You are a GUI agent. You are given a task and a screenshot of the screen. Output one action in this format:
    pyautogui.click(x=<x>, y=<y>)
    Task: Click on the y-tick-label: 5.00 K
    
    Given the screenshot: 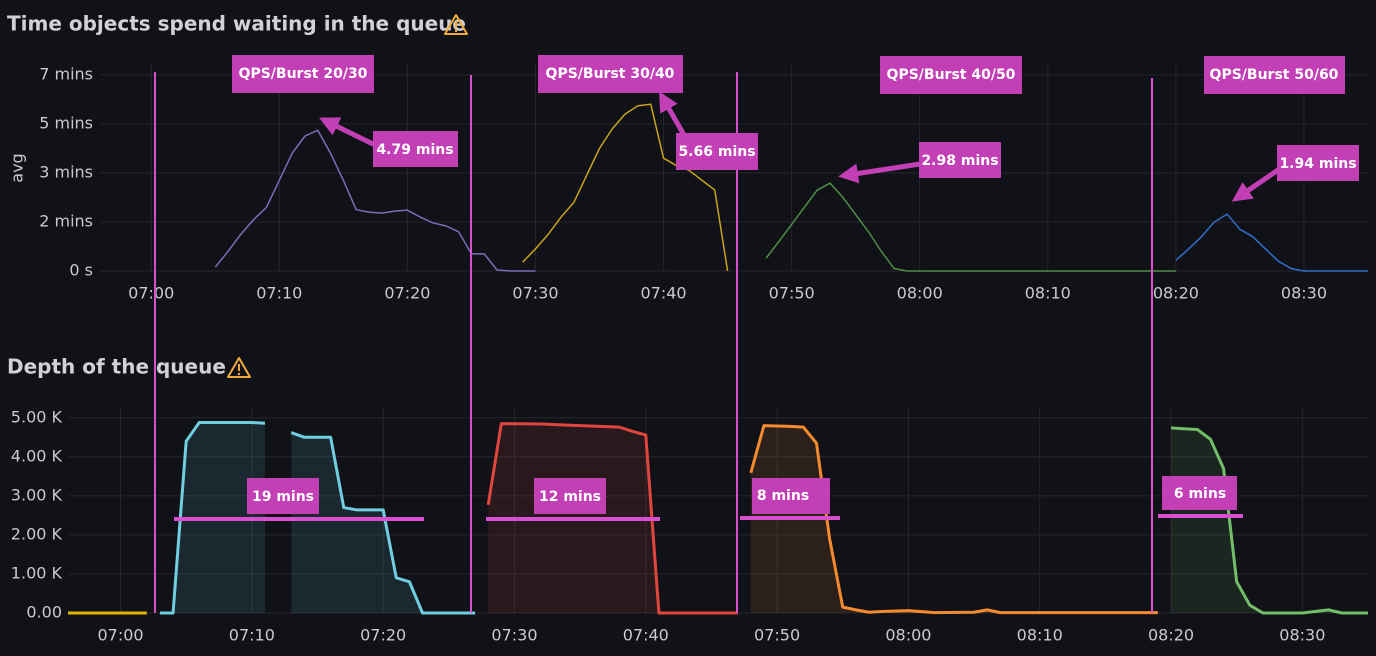 What is the action you would take?
    pyautogui.click(x=37, y=416)
    